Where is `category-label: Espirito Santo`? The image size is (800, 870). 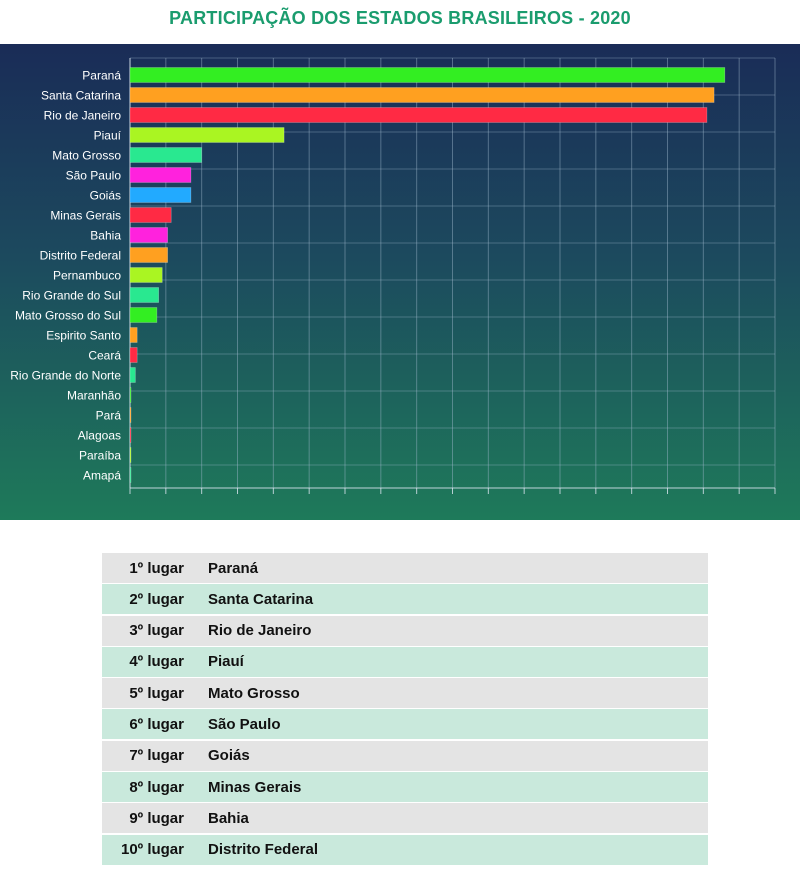
category-label: Espirito Santo is located at coordinates (83, 336).